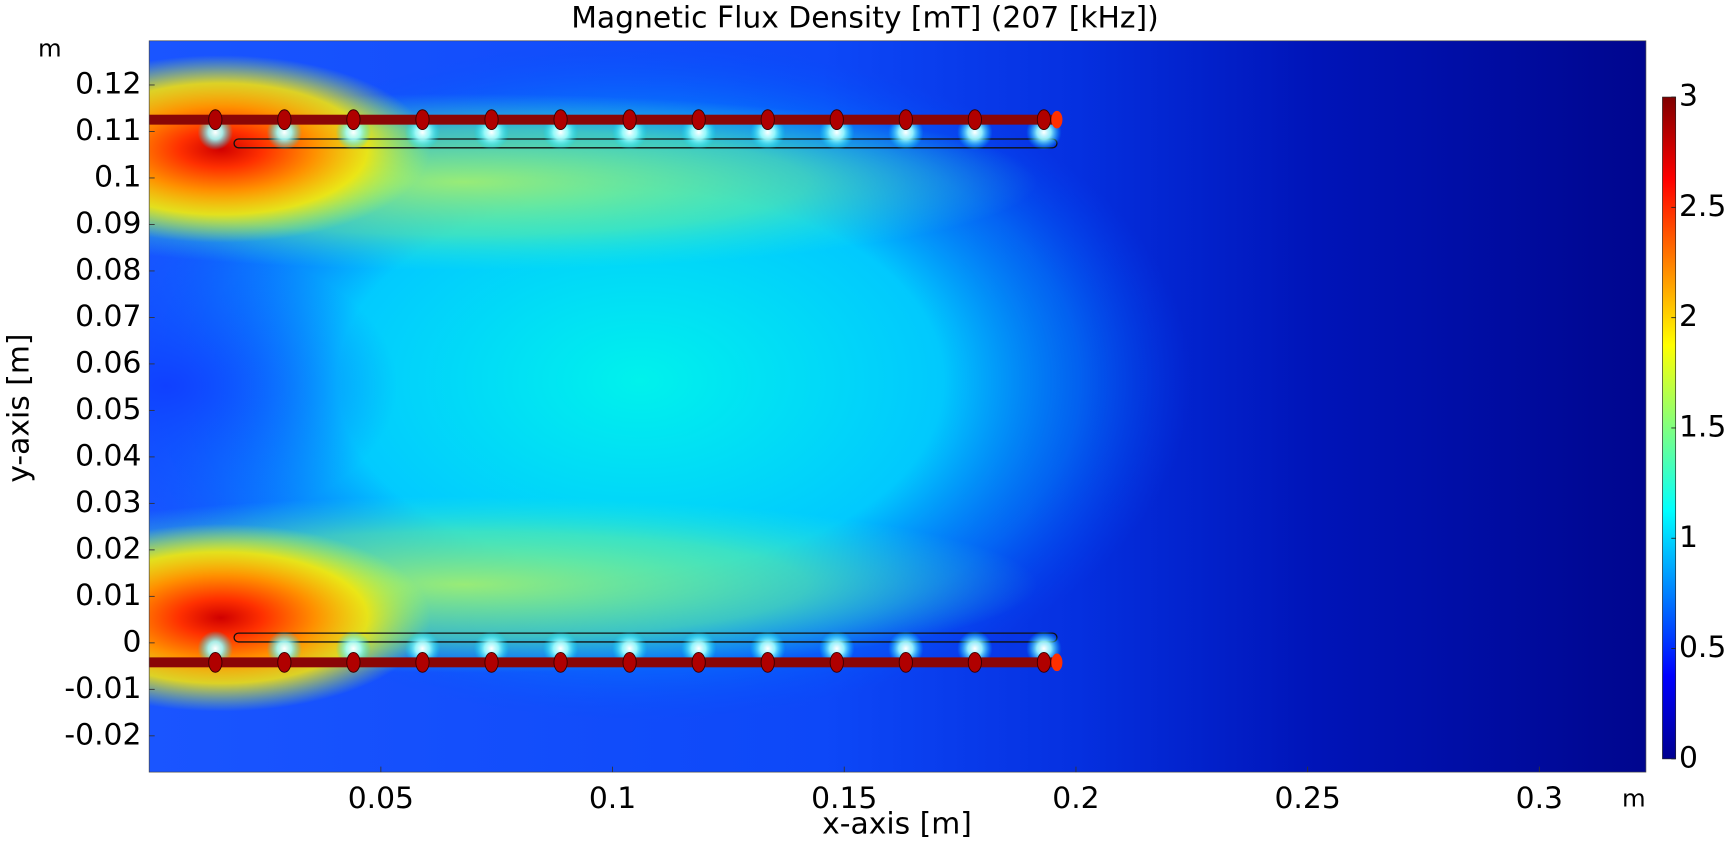  Describe the element at coordinates (273, 386) in the screenshot. I see `field-low` at that location.